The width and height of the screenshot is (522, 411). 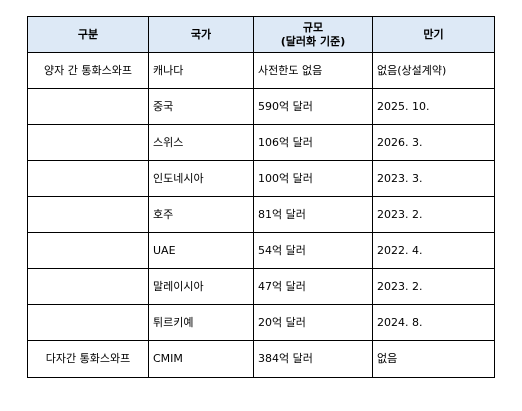 I want to click on cell-scale: 20억 달러, so click(x=313, y=322).